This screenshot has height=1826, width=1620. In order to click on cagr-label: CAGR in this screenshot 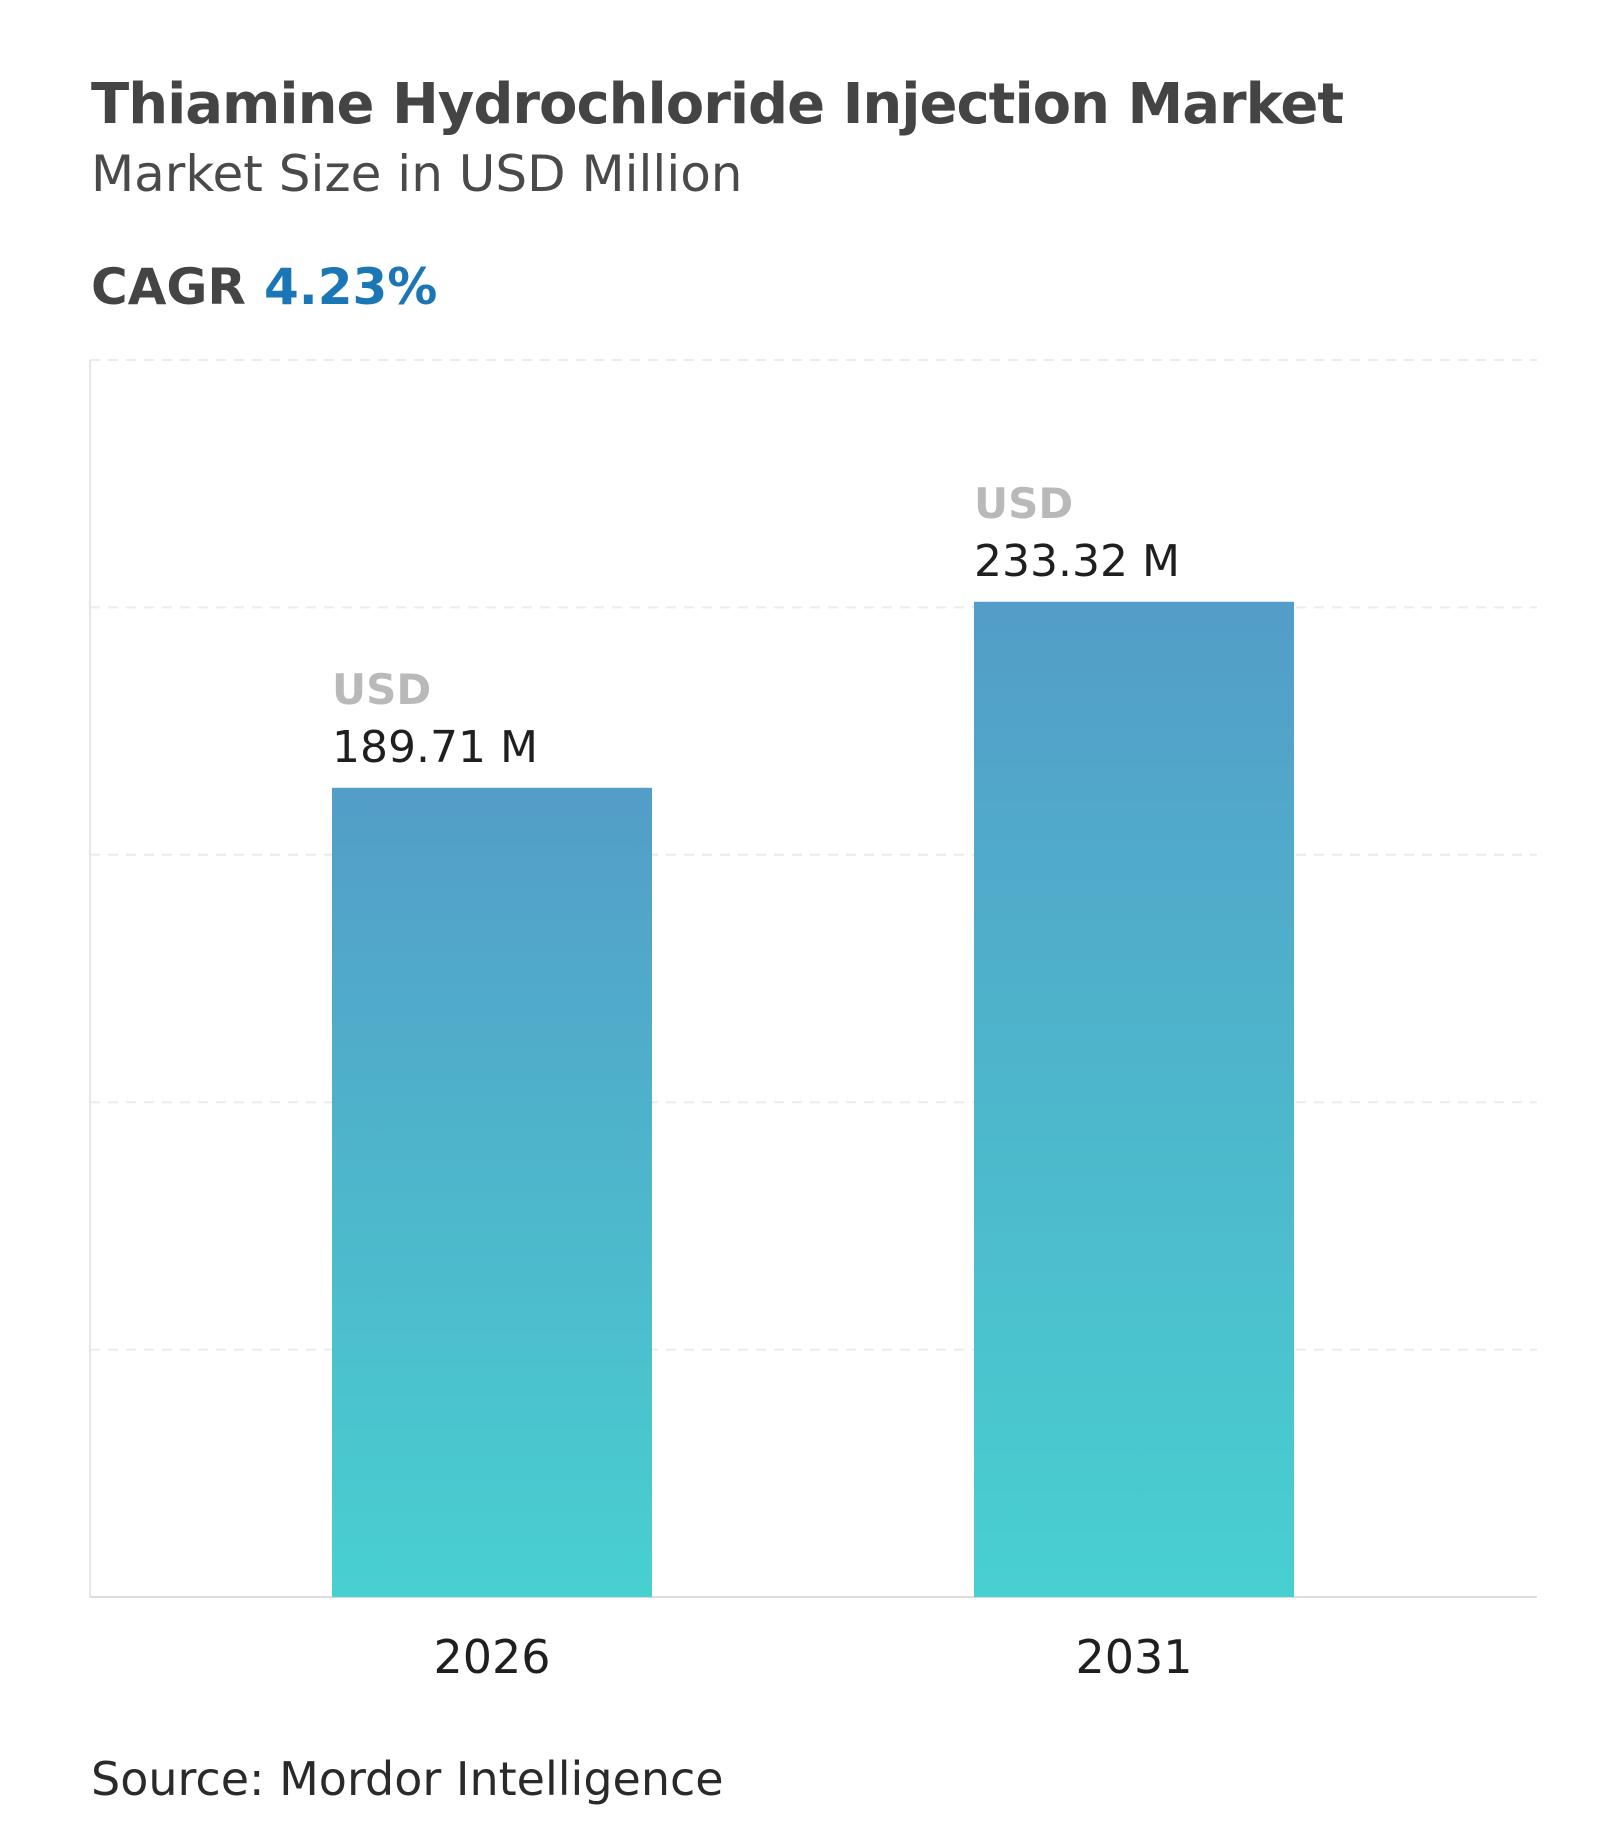, I will do `click(168, 287)`.